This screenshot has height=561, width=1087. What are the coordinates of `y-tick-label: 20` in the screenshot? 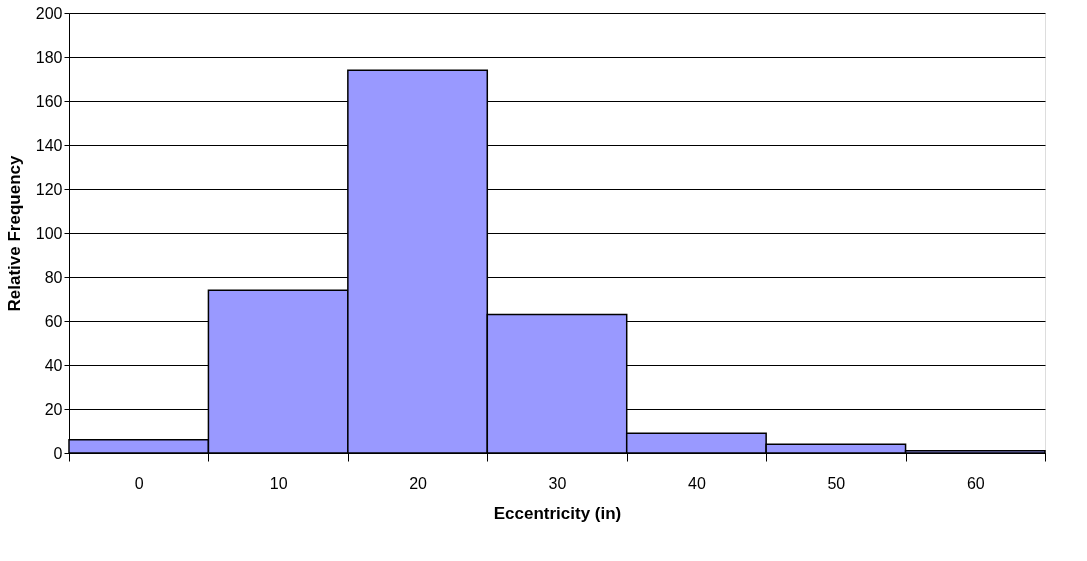 It's located at (53, 409).